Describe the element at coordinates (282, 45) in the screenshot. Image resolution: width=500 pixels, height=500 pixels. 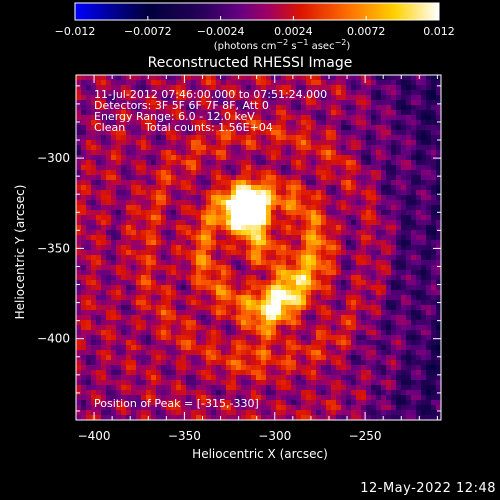
I see `colorbar-unit-label: (photons cm−2 s−1 asec−2)` at that location.